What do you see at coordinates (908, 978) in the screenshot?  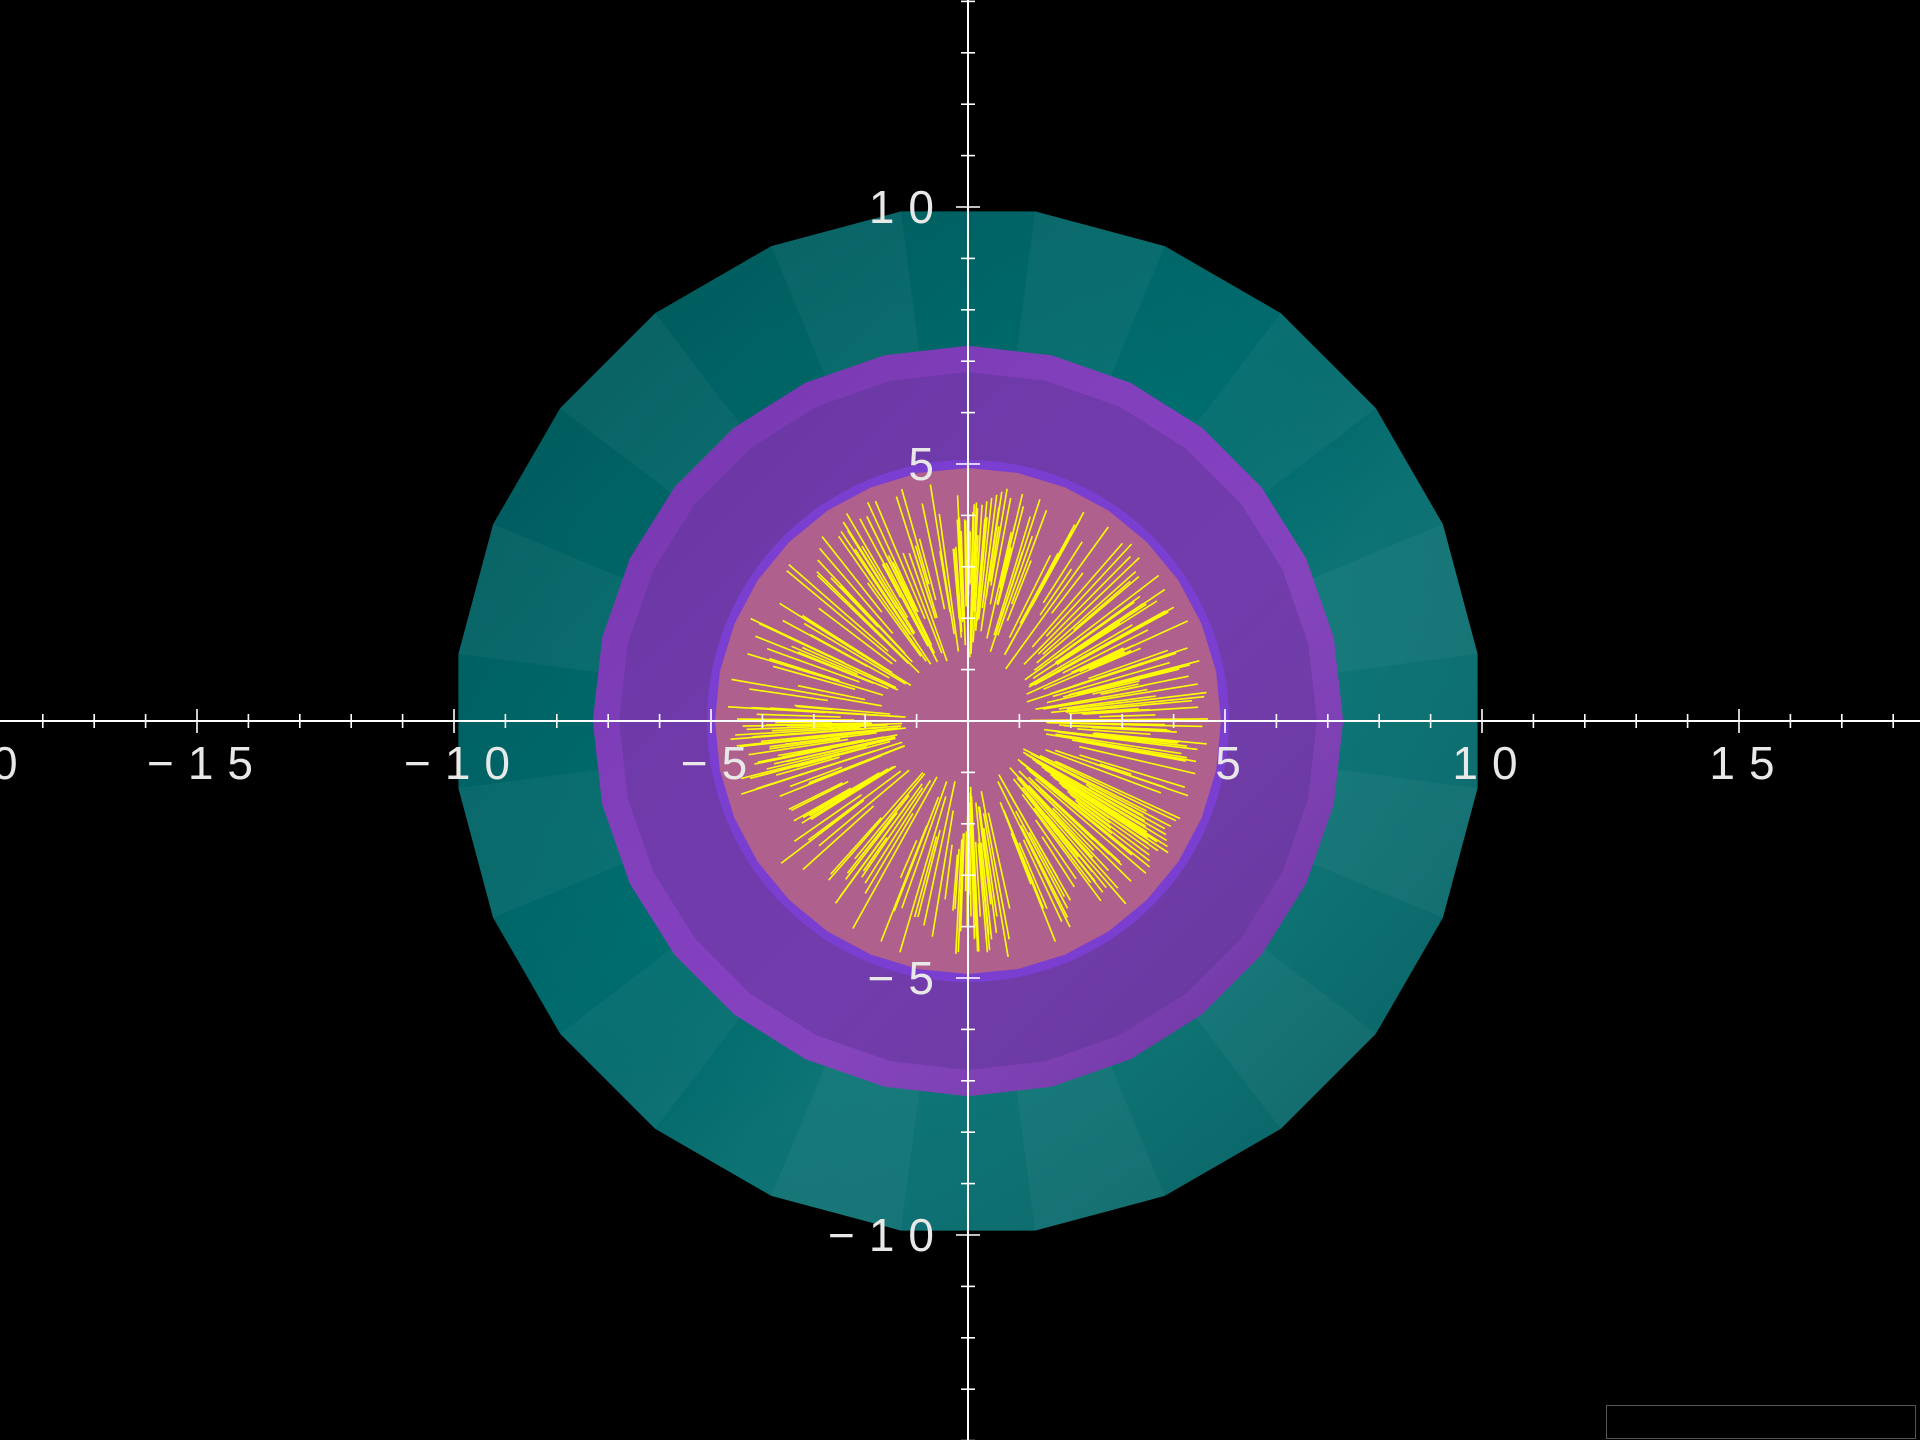 I see `y-tick-label: −5` at bounding box center [908, 978].